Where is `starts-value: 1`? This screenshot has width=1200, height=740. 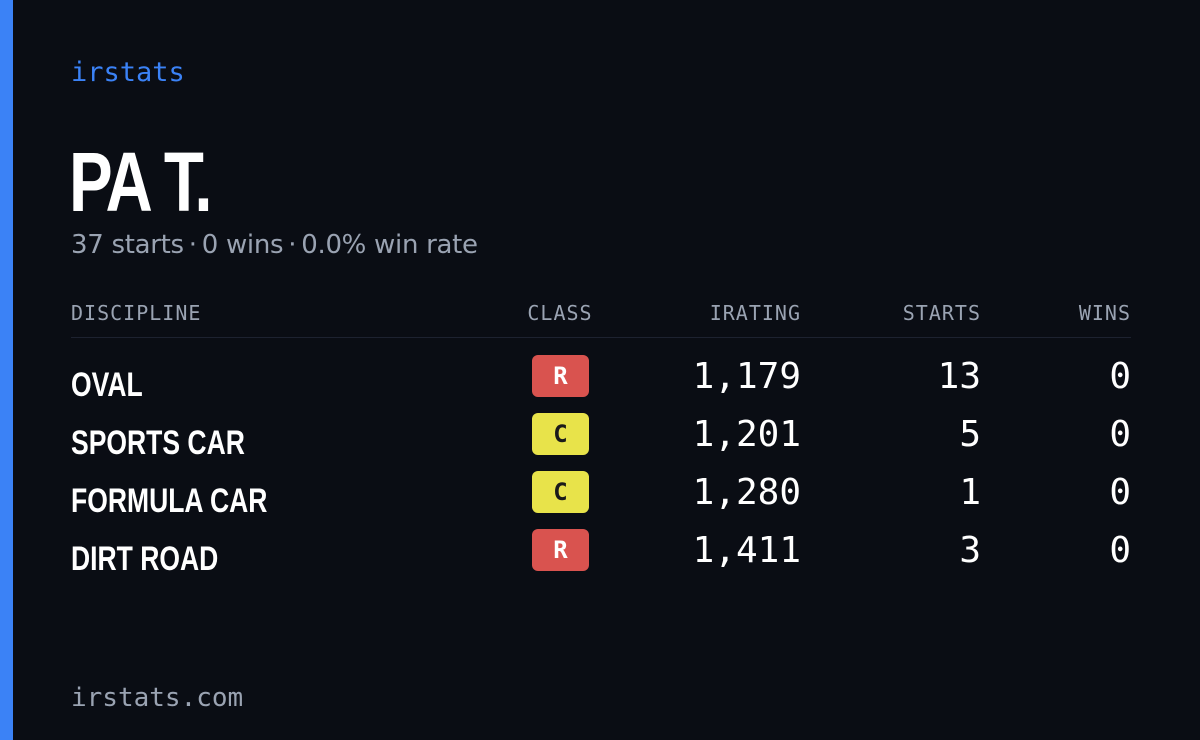
starts-value: 1 is located at coordinates (970, 492).